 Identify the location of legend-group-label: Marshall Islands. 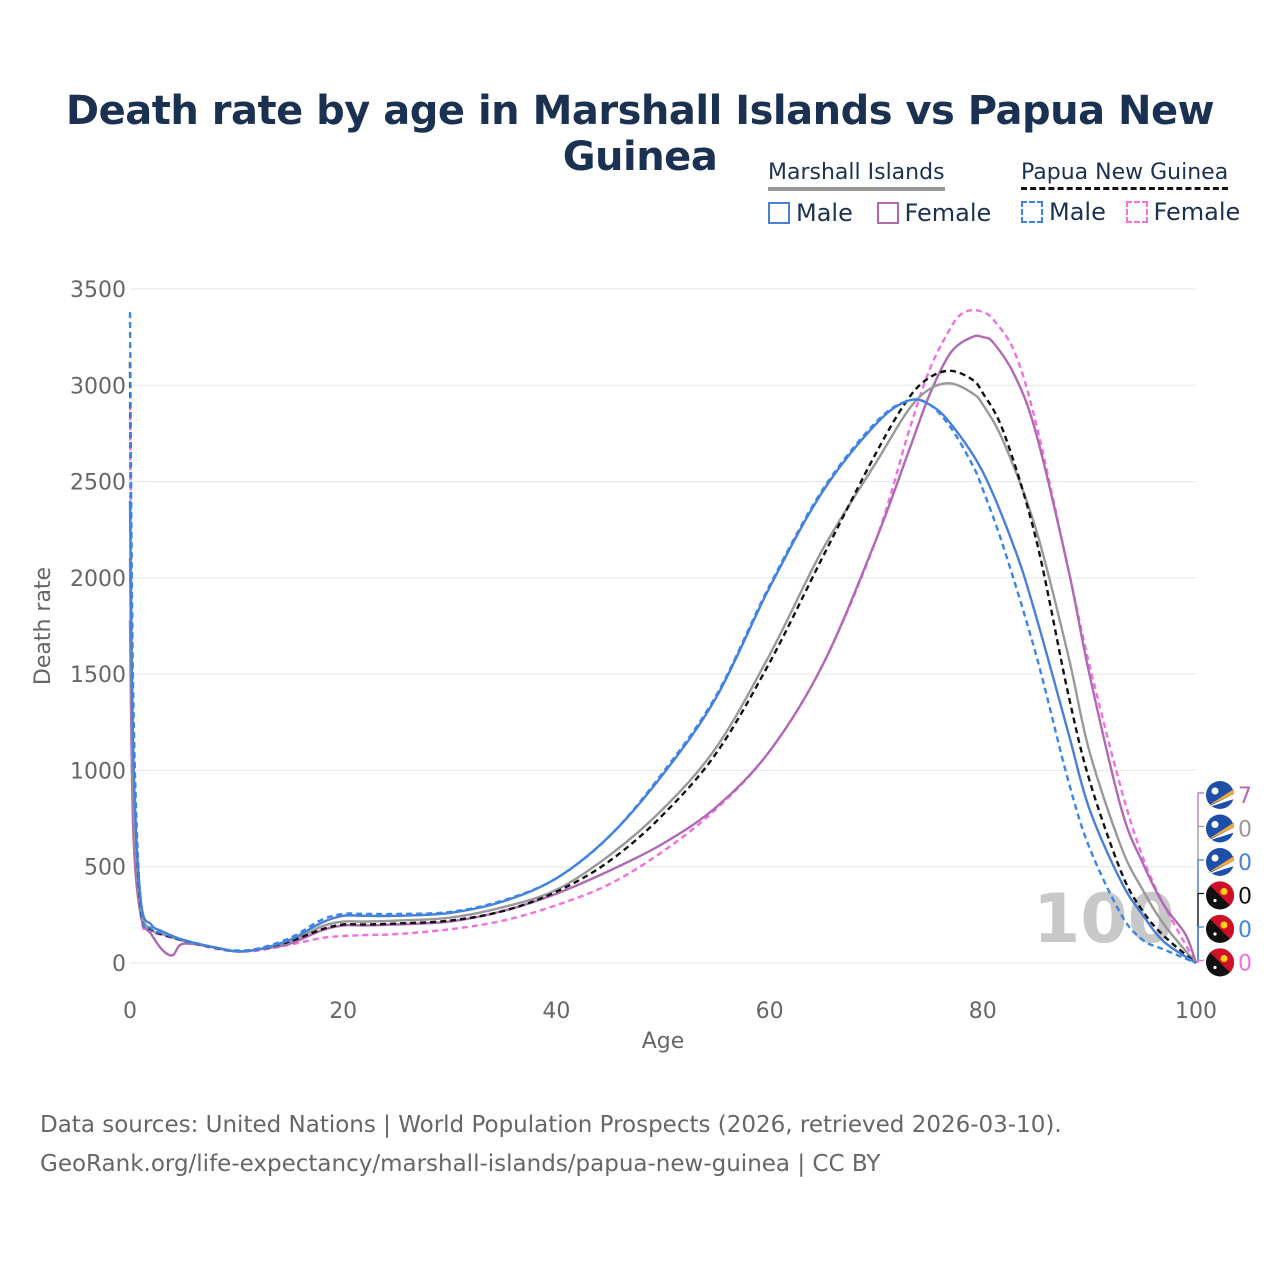
(856, 175).